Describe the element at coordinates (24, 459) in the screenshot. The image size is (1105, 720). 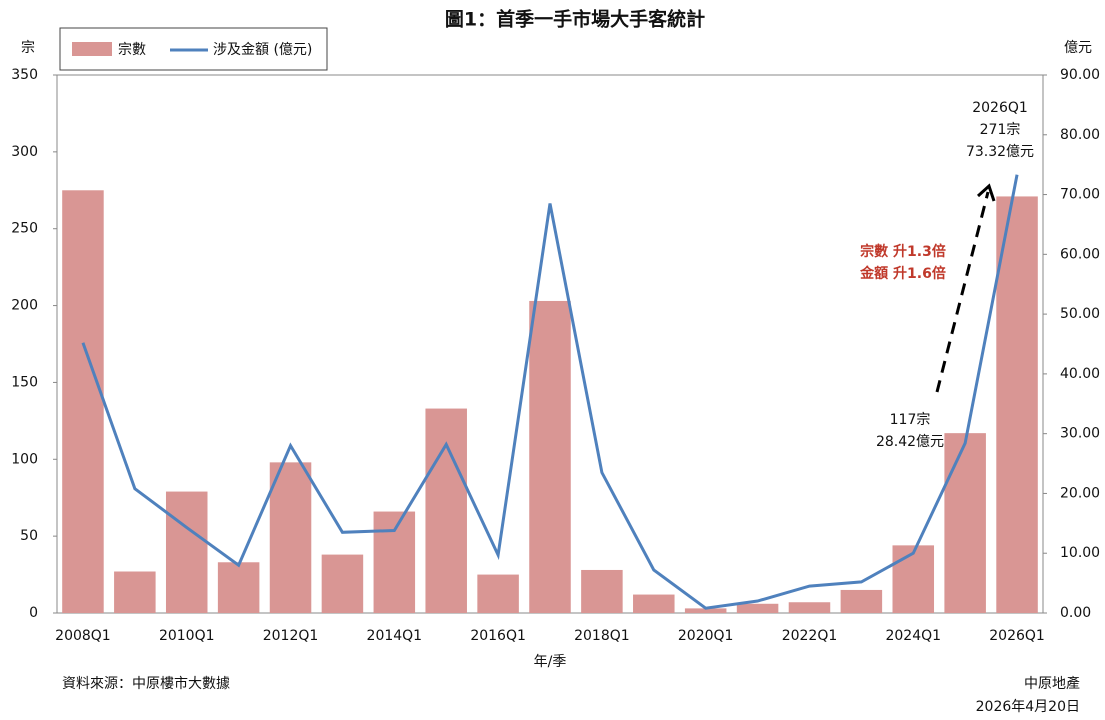
I see `y-tick-label: 100` at that location.